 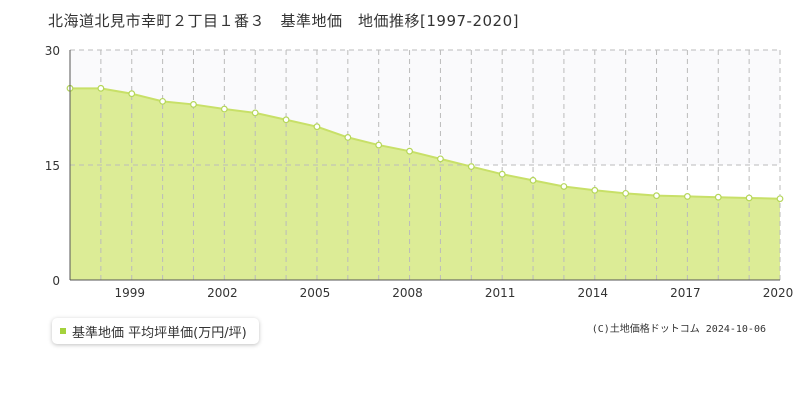 What do you see at coordinates (52, 166) in the screenshot?
I see `y-tick-label: 15` at bounding box center [52, 166].